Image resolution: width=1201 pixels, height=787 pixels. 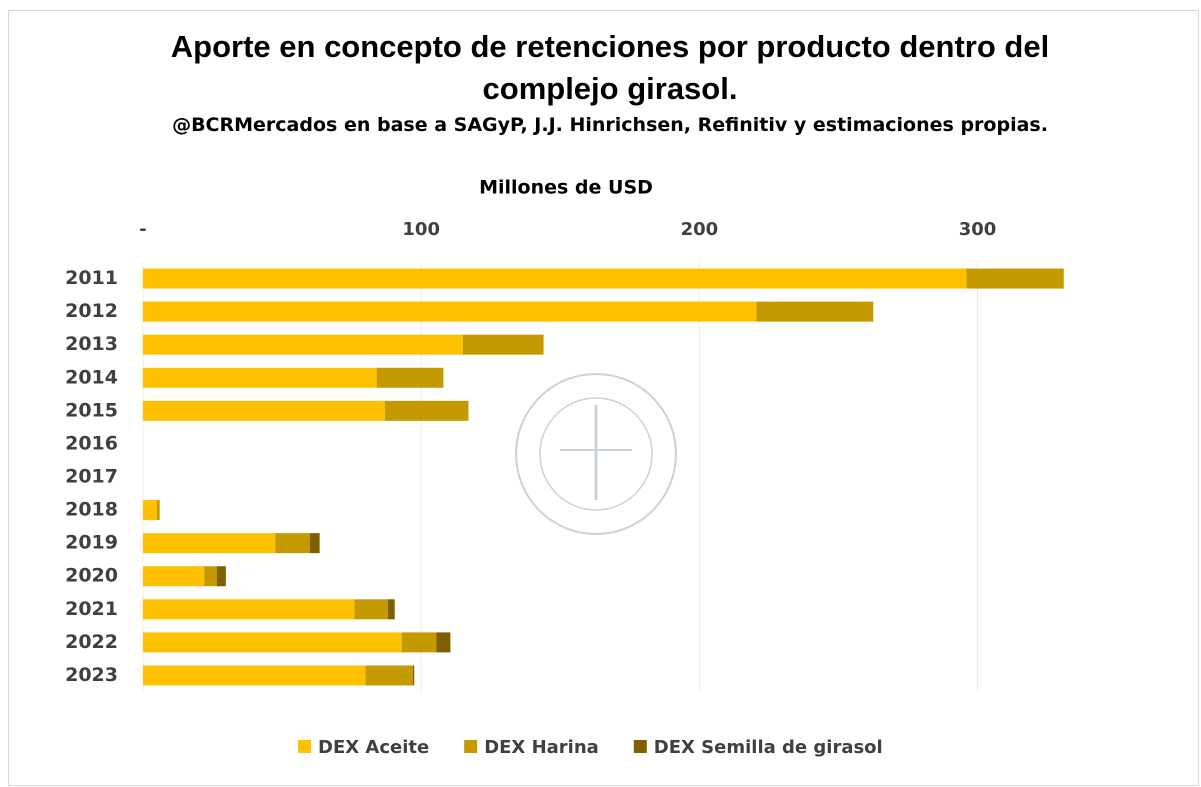 What do you see at coordinates (91, 410) in the screenshot?
I see `y-tick-label: 2015` at bounding box center [91, 410].